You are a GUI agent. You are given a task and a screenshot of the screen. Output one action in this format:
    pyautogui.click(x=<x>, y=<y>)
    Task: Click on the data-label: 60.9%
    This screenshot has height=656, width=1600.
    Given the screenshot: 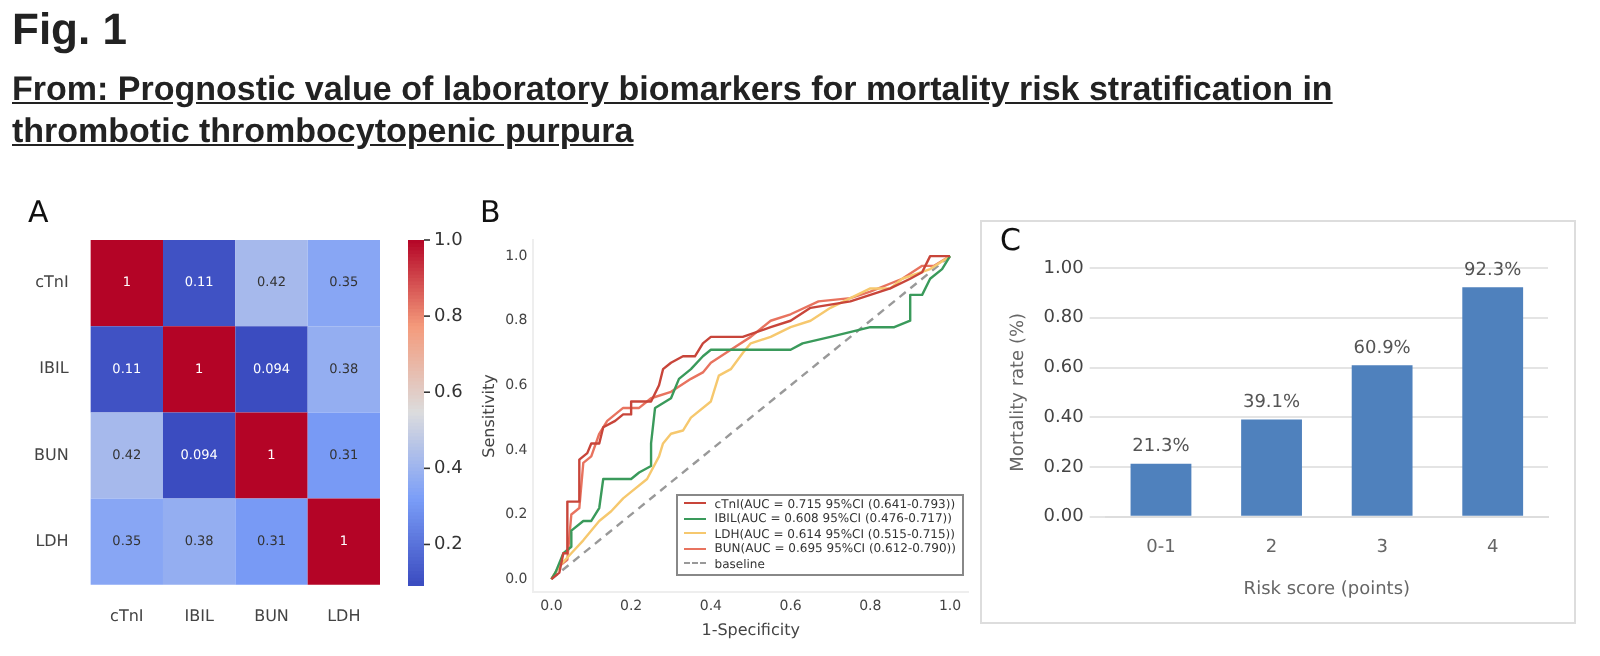 What is the action you would take?
    pyautogui.click(x=1382, y=348)
    